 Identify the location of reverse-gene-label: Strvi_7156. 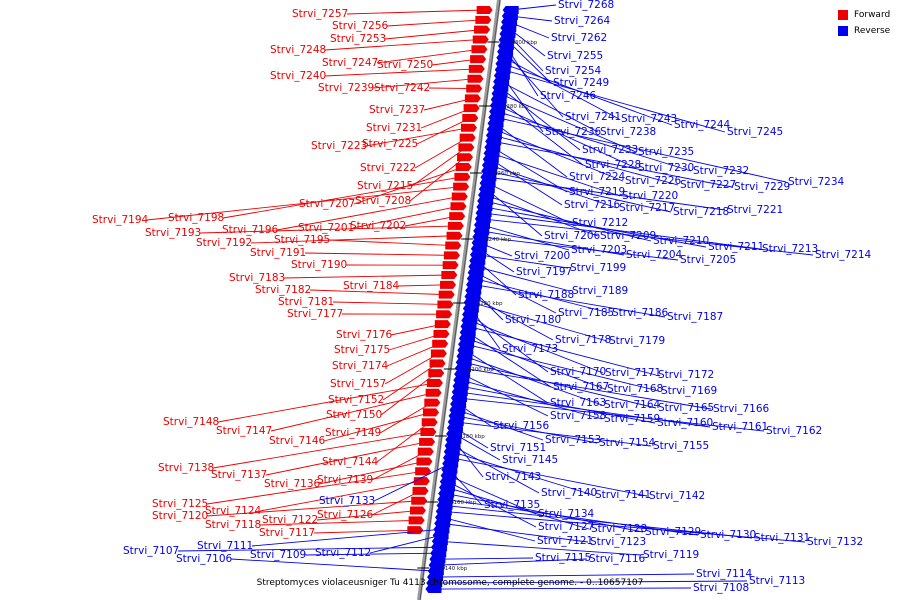
(521, 426).